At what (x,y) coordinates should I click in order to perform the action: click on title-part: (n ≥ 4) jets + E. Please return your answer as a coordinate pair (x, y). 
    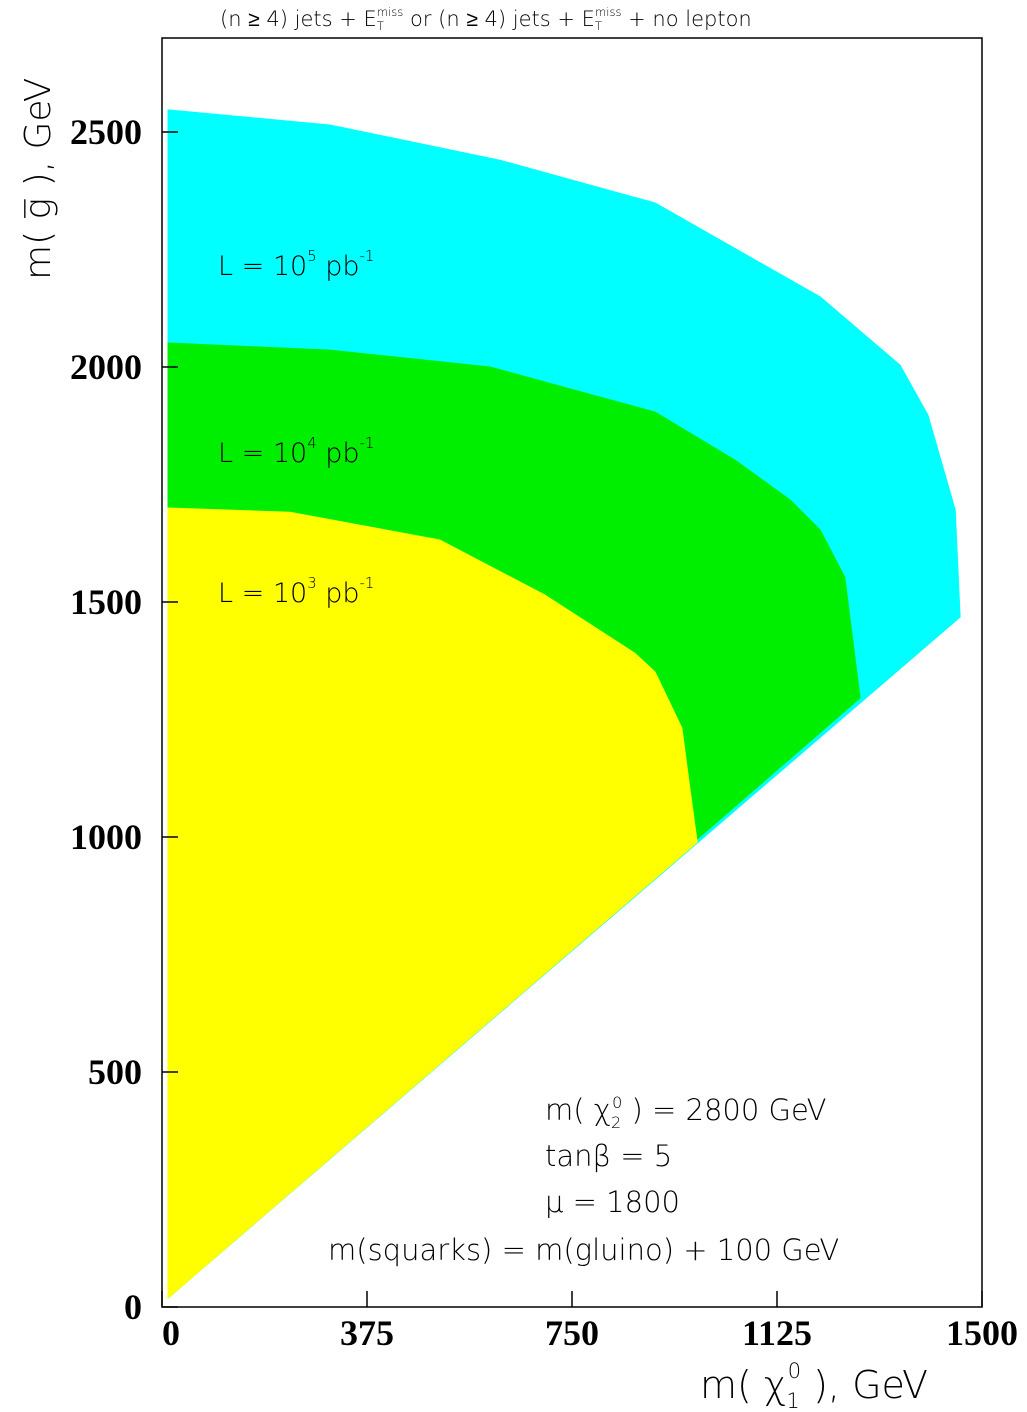
    Looking at the image, I should click on (298, 19).